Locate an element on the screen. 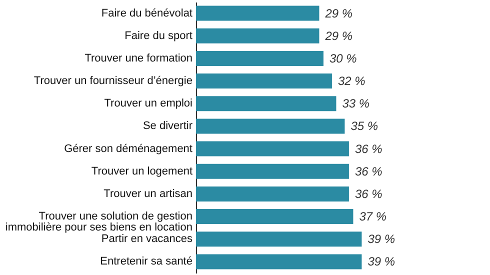 This screenshot has height=275, width=490. y-tick-label: Trouver une formation is located at coordinates (138, 58).